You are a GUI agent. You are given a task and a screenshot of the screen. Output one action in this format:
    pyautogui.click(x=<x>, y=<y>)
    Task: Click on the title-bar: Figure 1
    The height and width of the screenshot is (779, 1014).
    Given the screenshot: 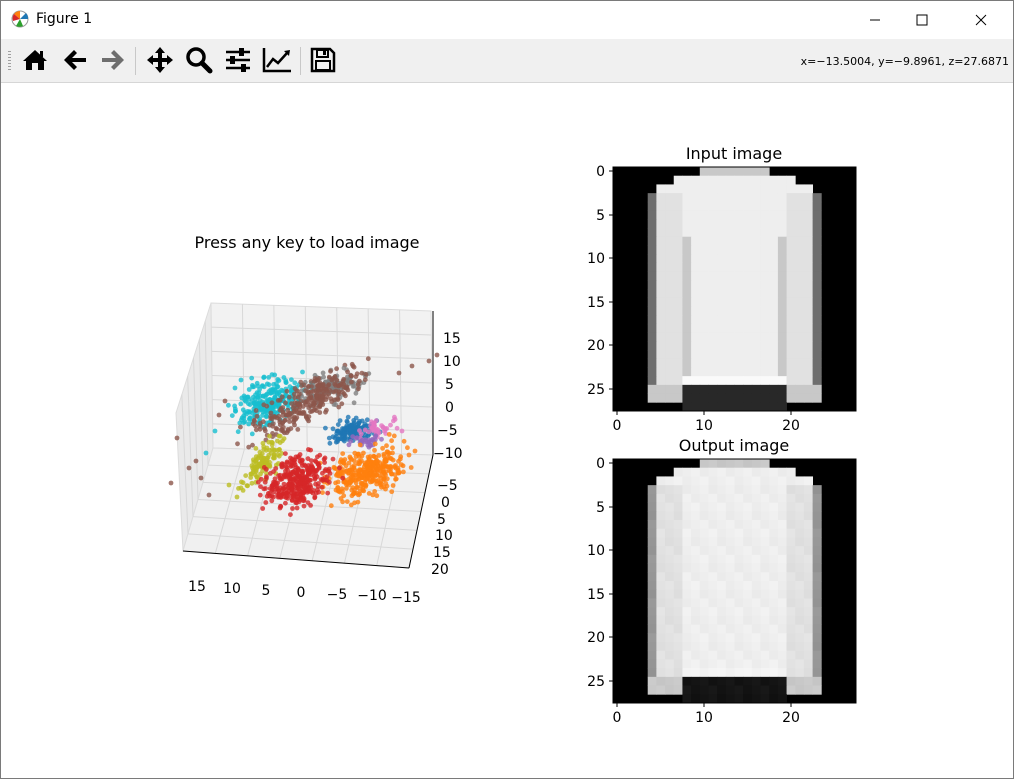 What is the action you would take?
    pyautogui.click(x=507, y=20)
    